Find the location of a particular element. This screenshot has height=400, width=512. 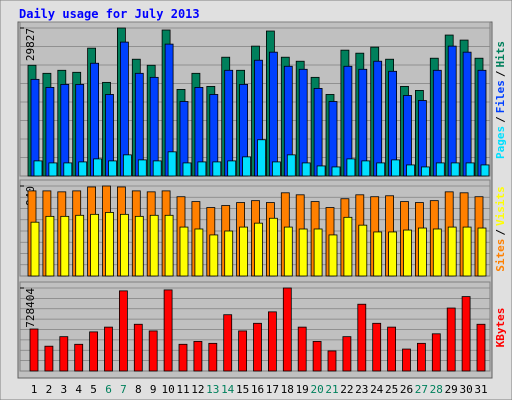

legend: Sites / Visits is located at coordinates (500, 229).